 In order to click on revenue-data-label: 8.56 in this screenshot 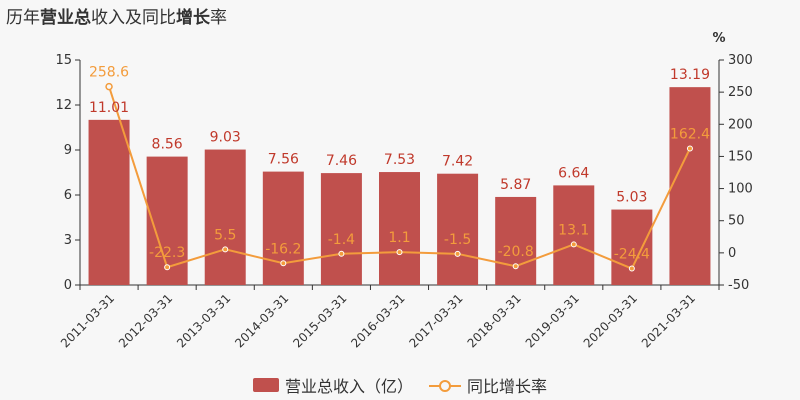, I will do `click(167, 145)`.